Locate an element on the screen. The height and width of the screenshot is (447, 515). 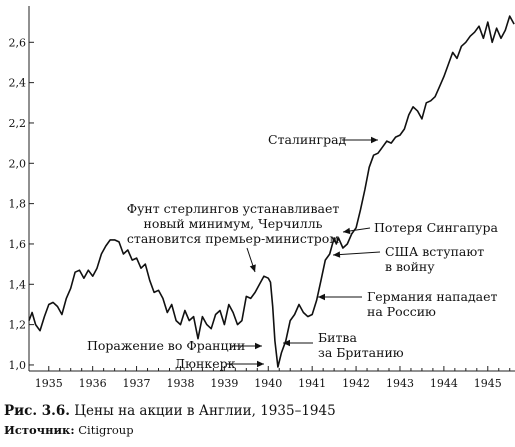
y-tick-label: 1,8 is located at coordinates (18, 204).